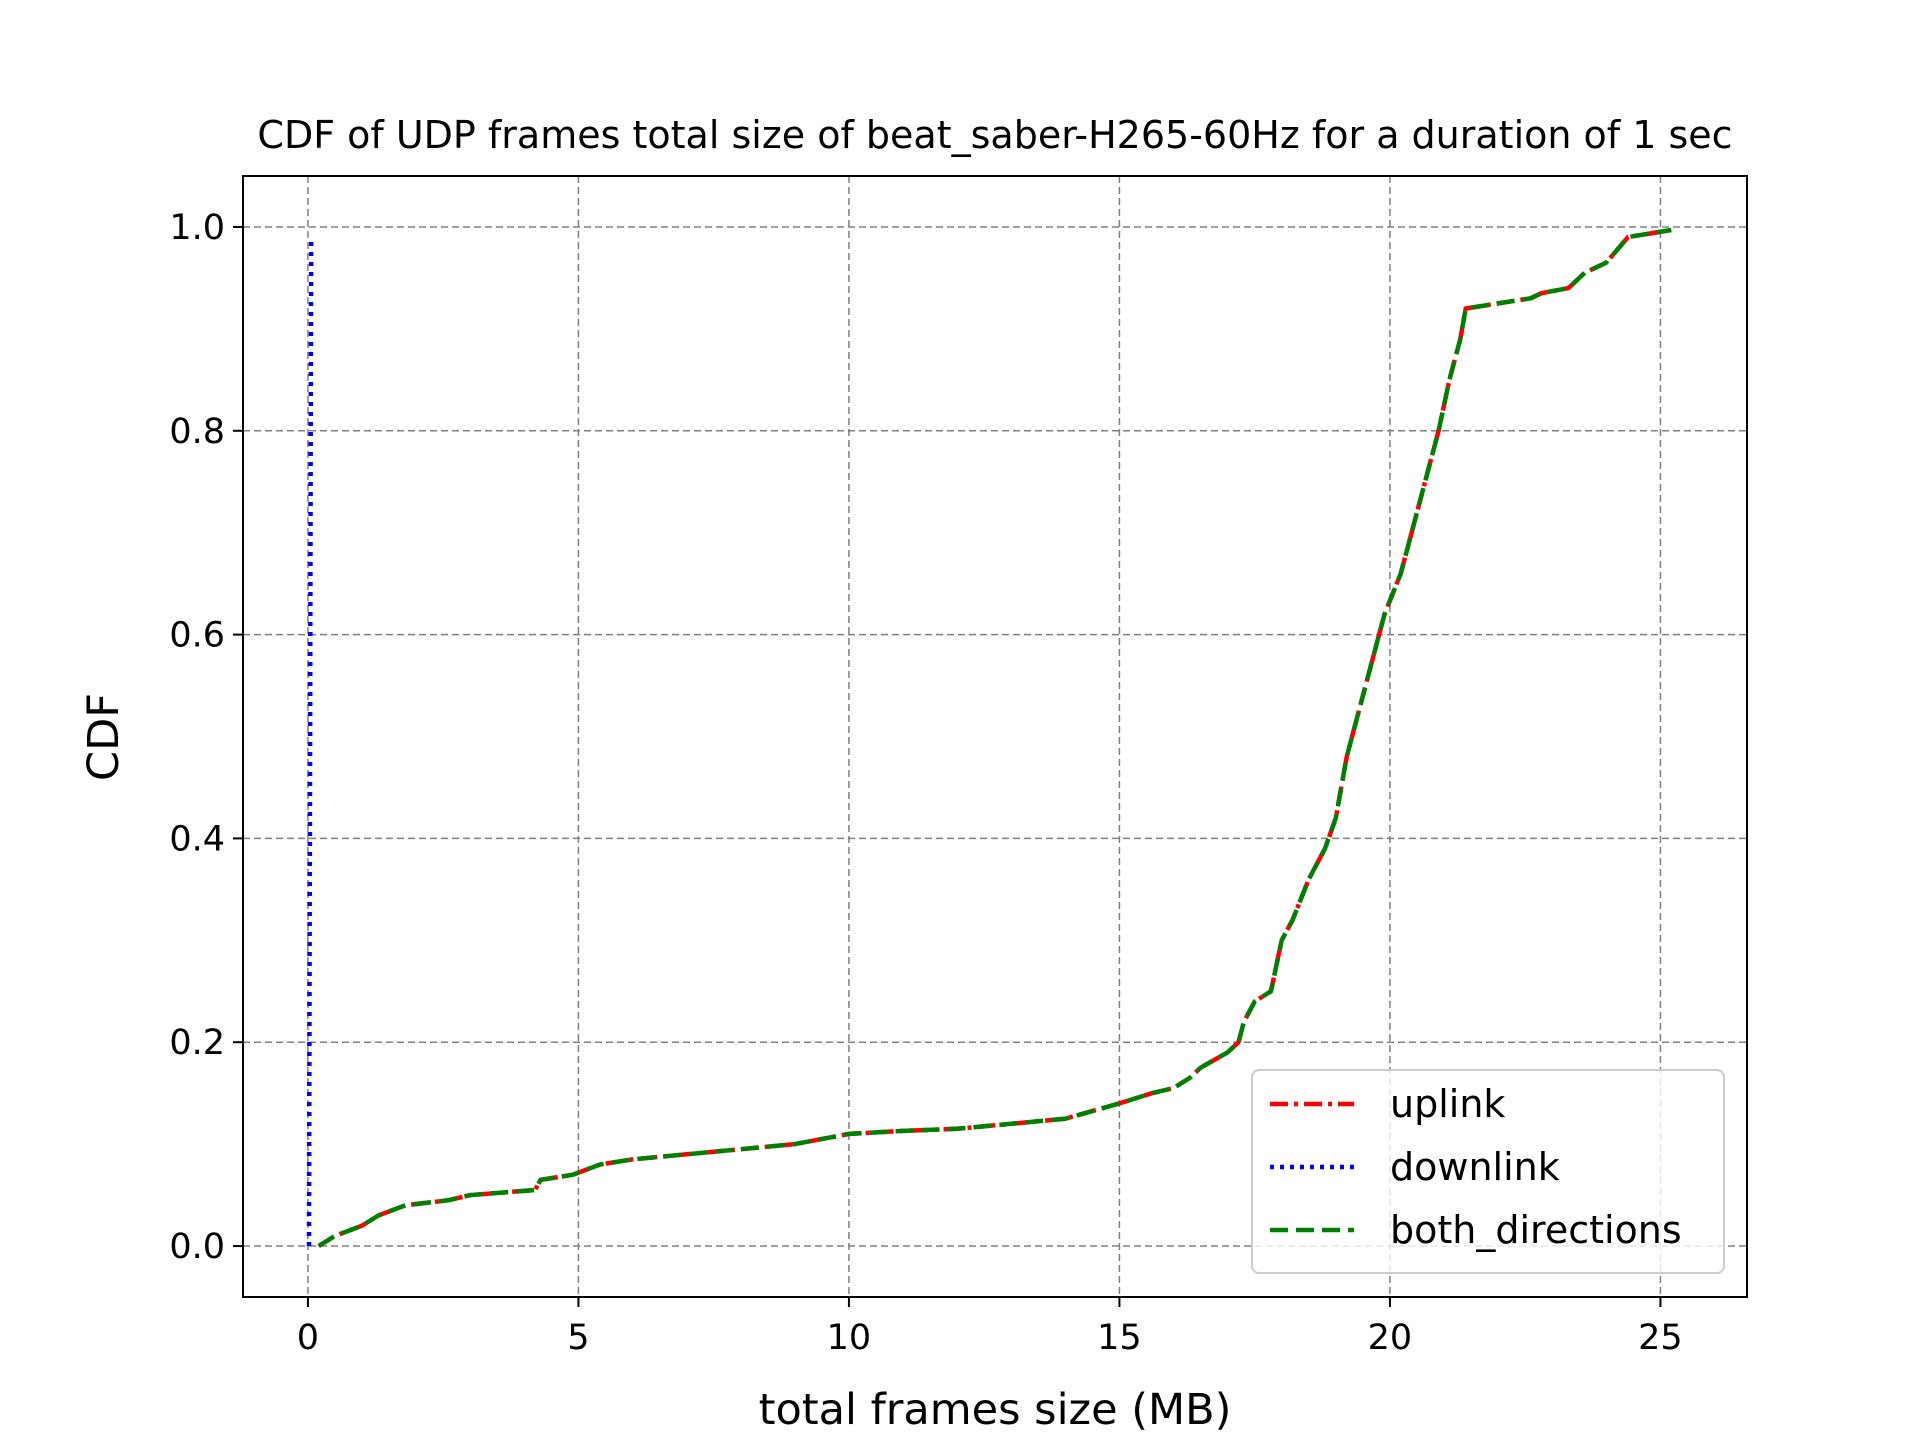  I want to click on x-tick-label: 10, so click(849, 1338).